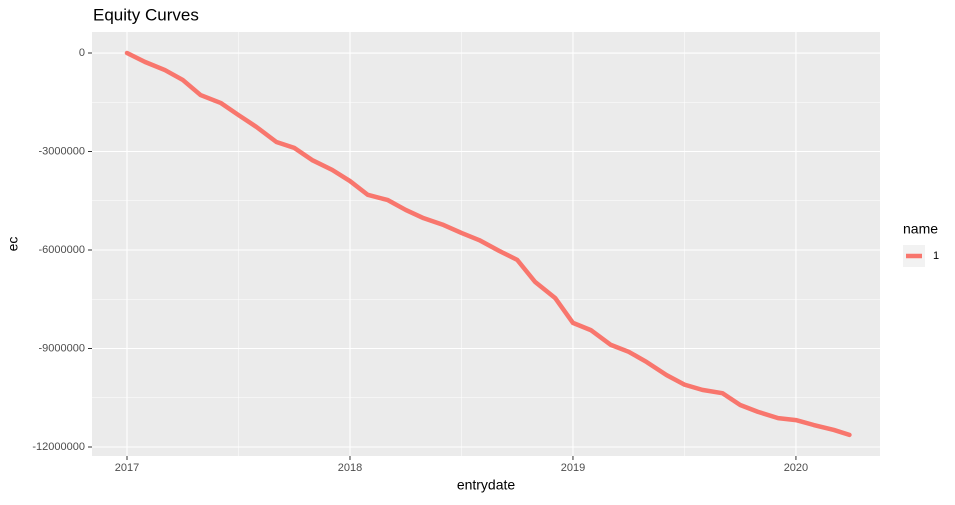 The width and height of the screenshot is (955, 505). Describe the element at coordinates (82, 53) in the screenshot. I see `y-tick-label: 0` at that location.